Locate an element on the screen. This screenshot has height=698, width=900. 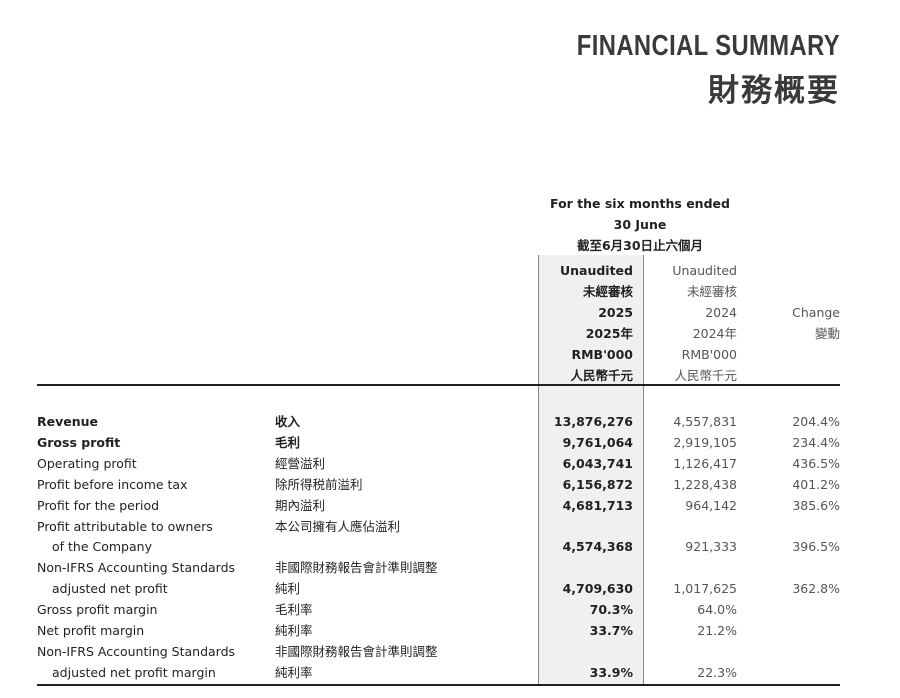
current-period-column-shade is located at coordinates (591, 470).